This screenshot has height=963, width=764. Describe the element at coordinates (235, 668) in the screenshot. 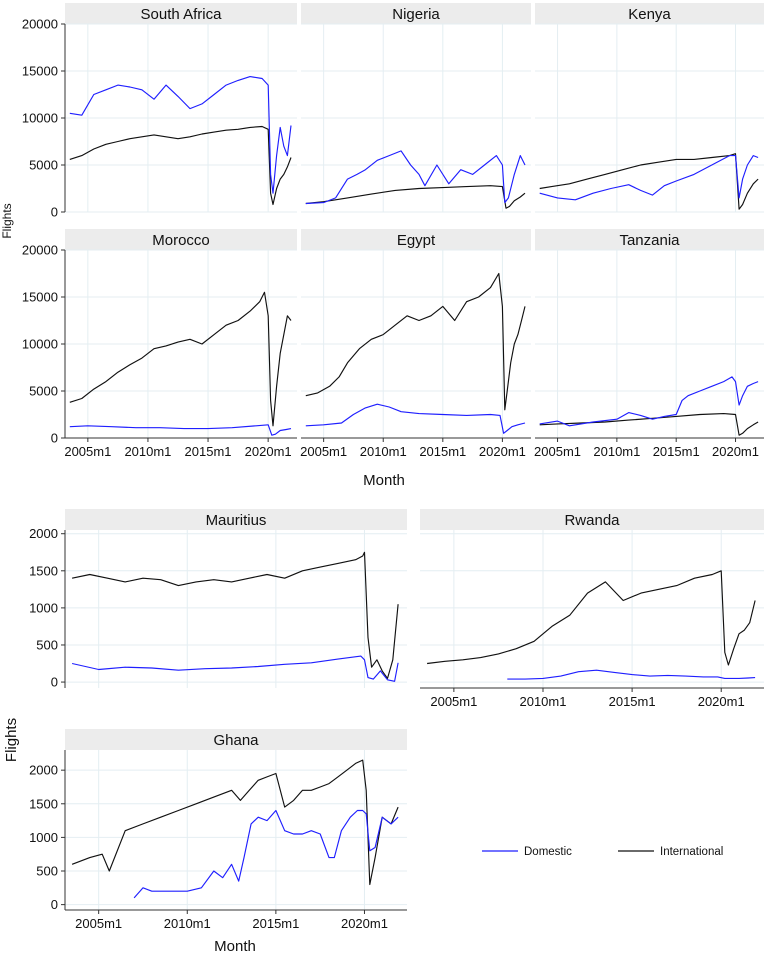

I see `series-line-domestic-mauritius` at that location.